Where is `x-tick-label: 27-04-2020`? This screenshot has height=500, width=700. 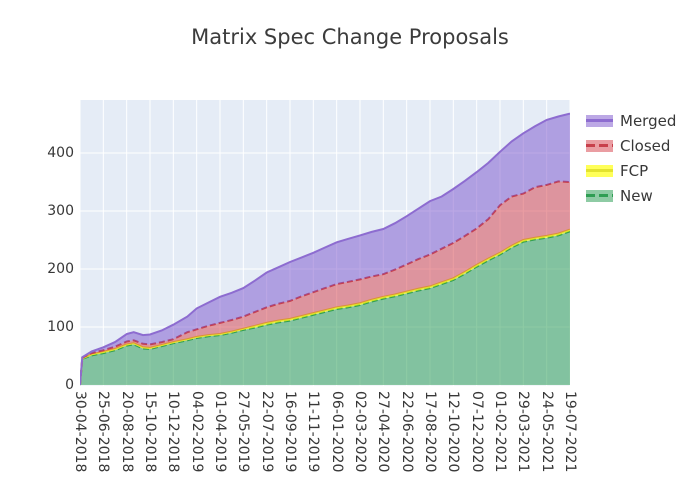
x-tick-label: 27-04-2020 is located at coordinates (383, 432).